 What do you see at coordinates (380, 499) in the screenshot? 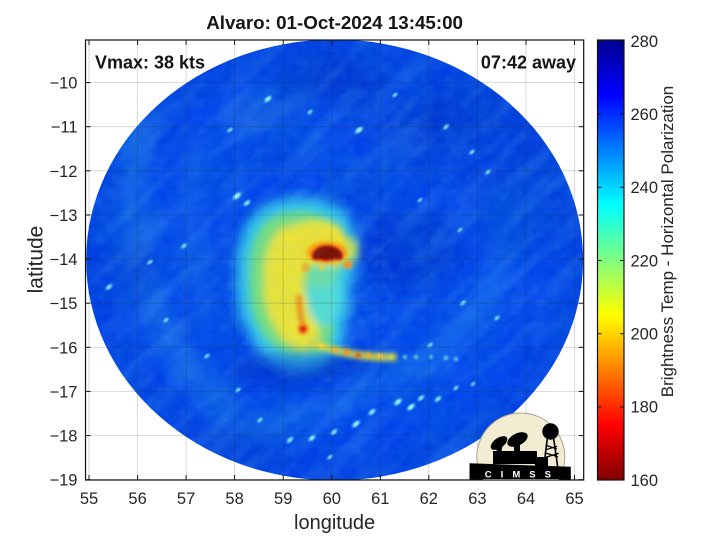
I see `svg-text: 61` at bounding box center [380, 499].